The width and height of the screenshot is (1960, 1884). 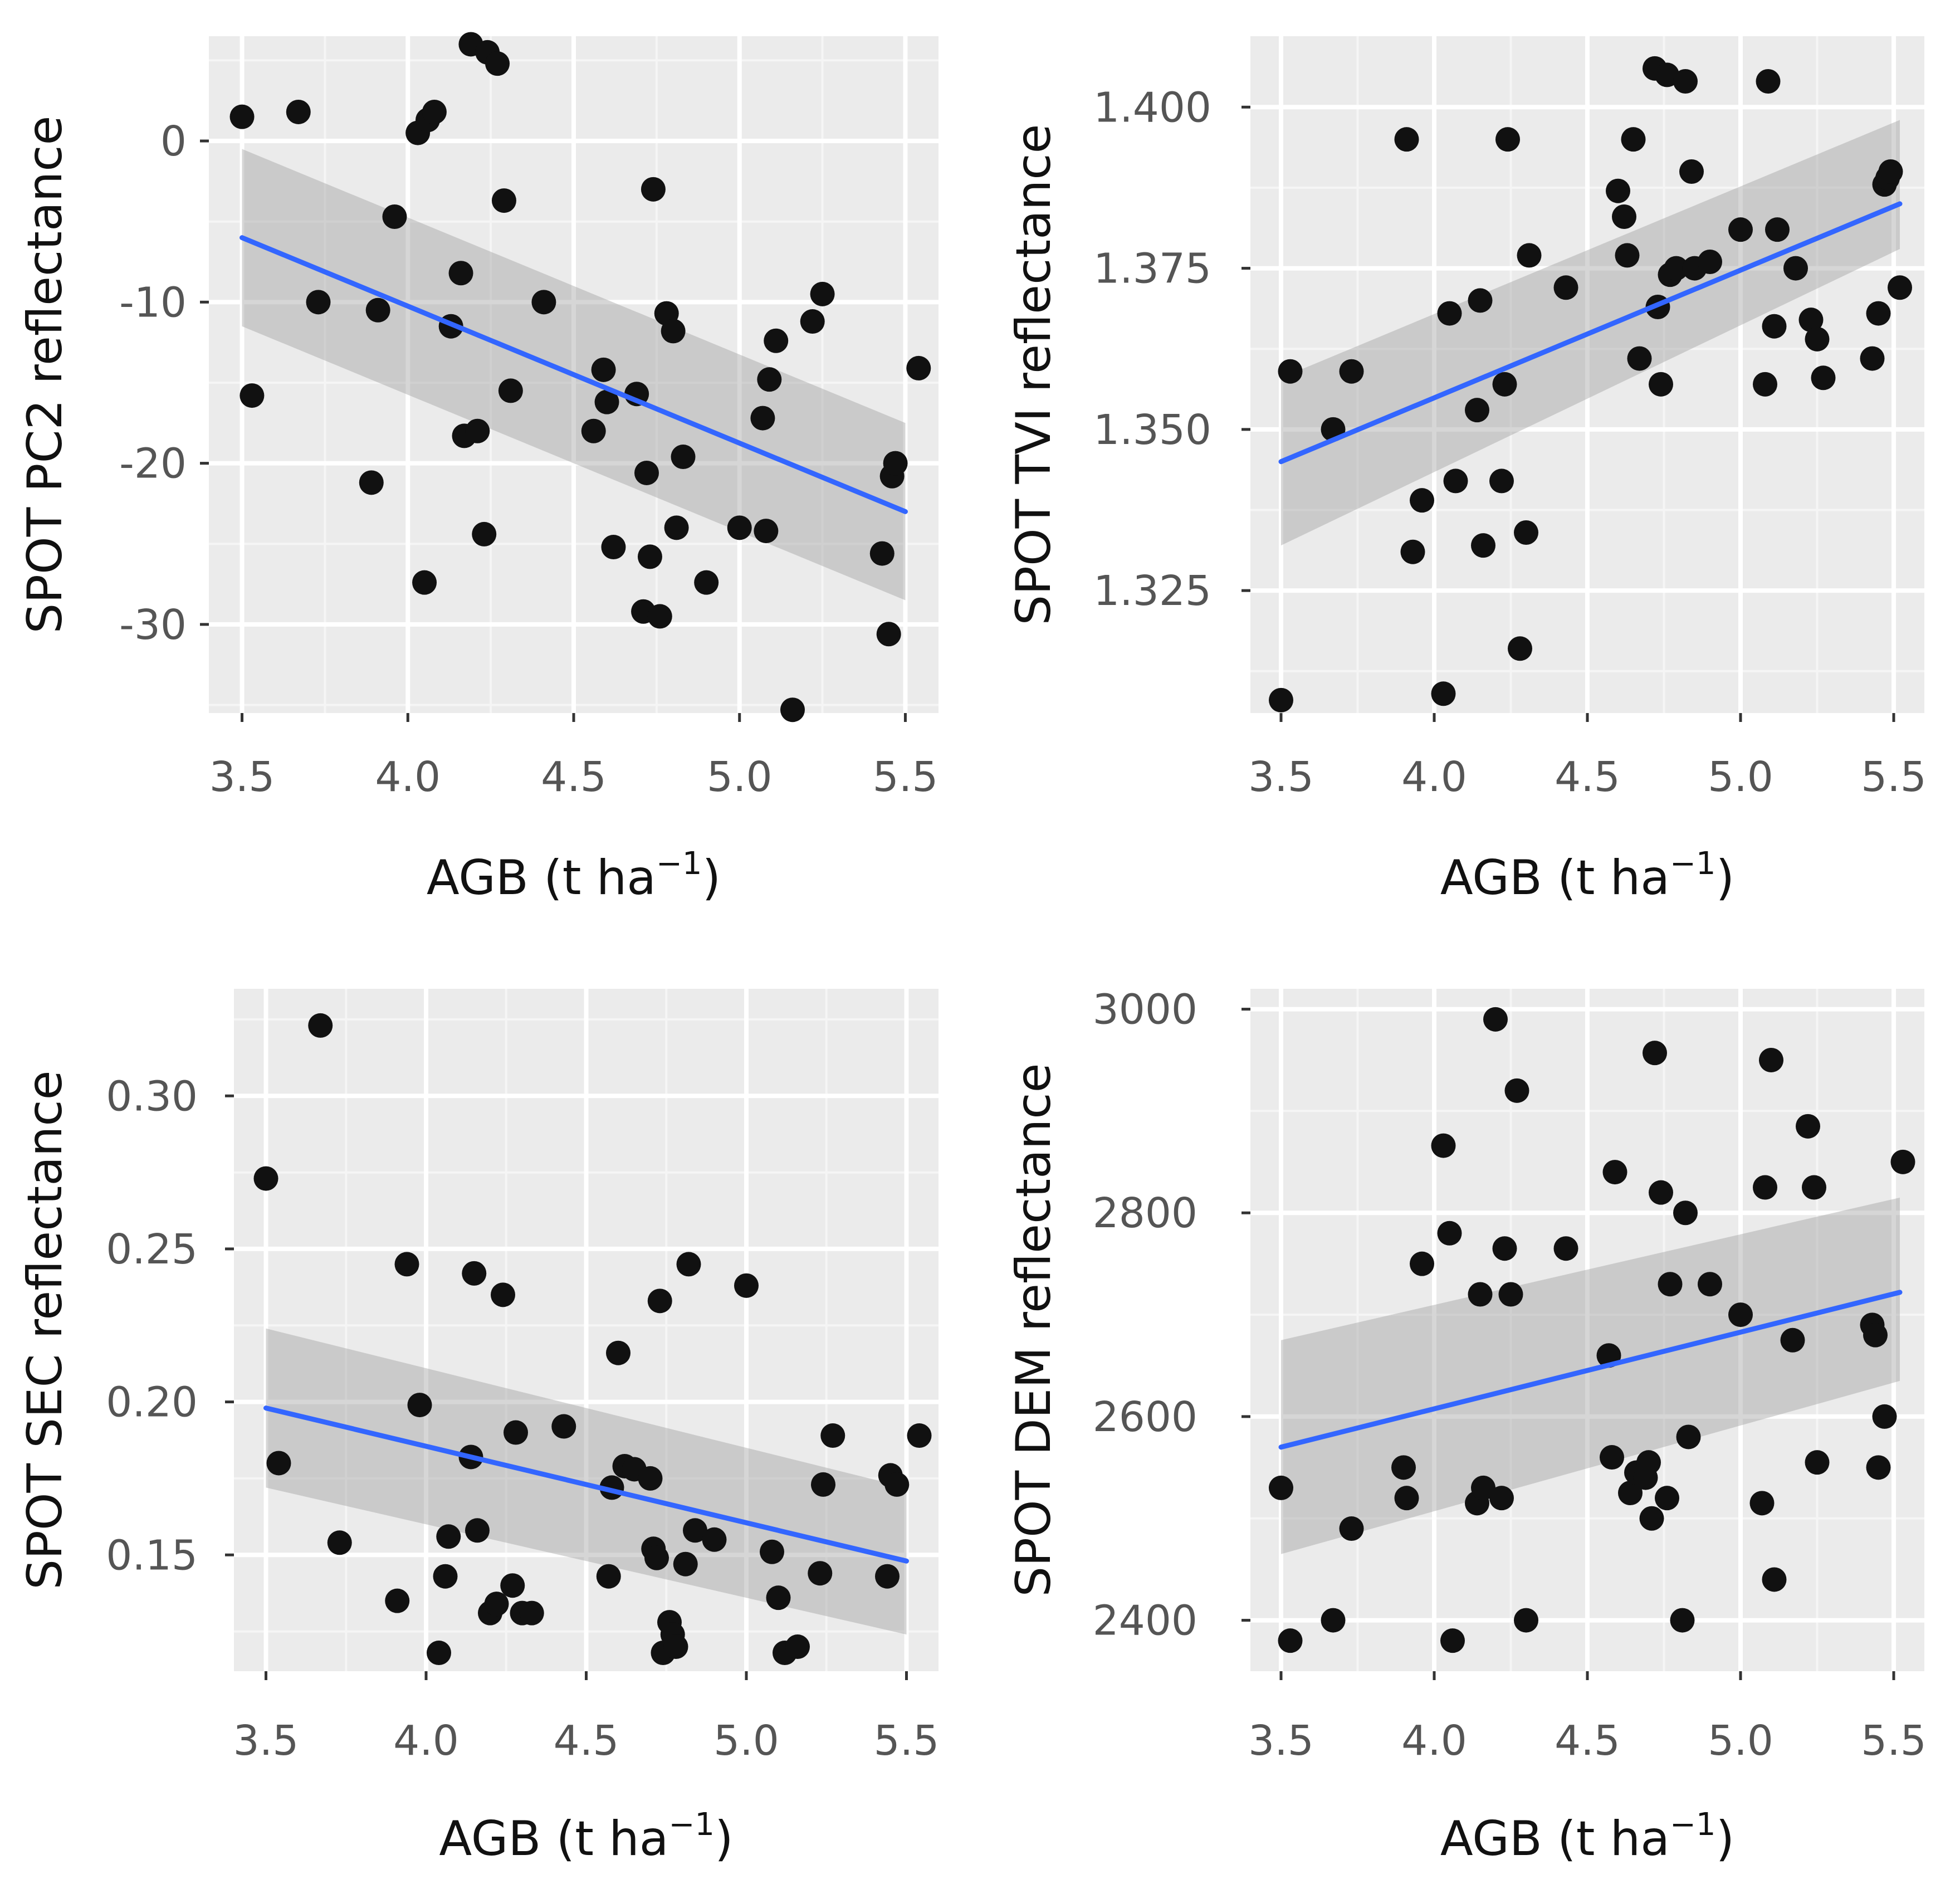 I want to click on y-tick-label: -30, so click(x=153, y=625).